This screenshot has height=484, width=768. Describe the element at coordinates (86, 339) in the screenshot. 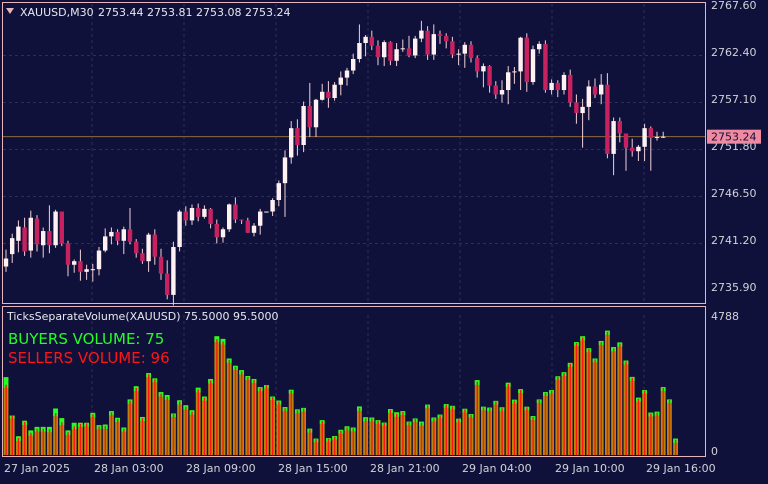

I see `buyers-volume-label: BUYERS VOLUME: 75` at that location.